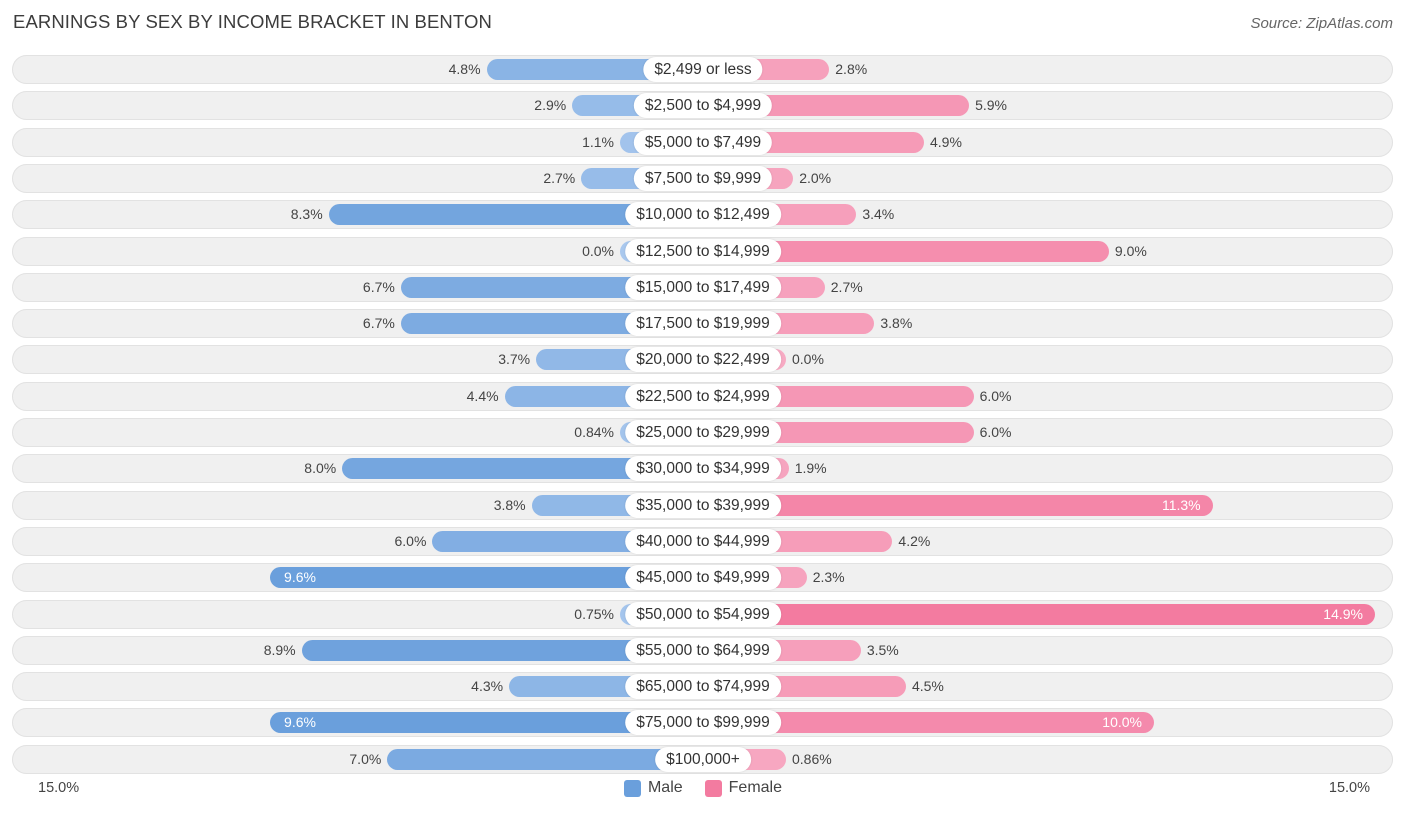  What do you see at coordinates (703, 287) in the screenshot?
I see `category-label: $15,000 to $17,499` at bounding box center [703, 287].